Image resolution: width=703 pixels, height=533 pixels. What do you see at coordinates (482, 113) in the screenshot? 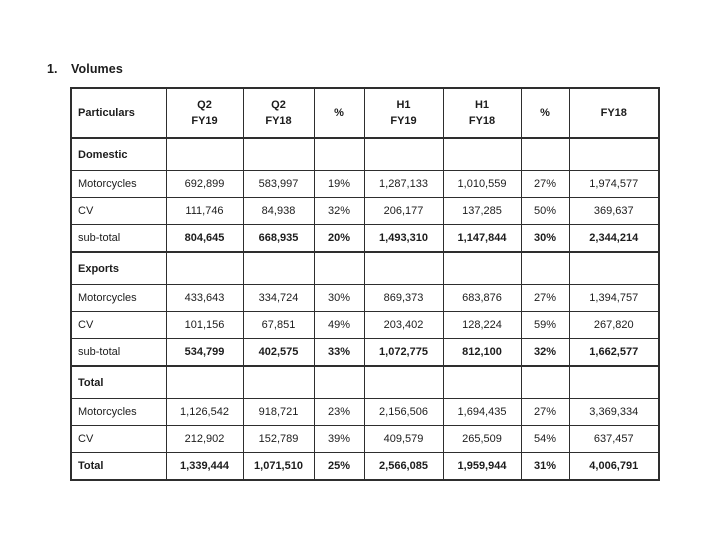
I see `column-header-h1-fy18: H1 FY18` at bounding box center [482, 113].